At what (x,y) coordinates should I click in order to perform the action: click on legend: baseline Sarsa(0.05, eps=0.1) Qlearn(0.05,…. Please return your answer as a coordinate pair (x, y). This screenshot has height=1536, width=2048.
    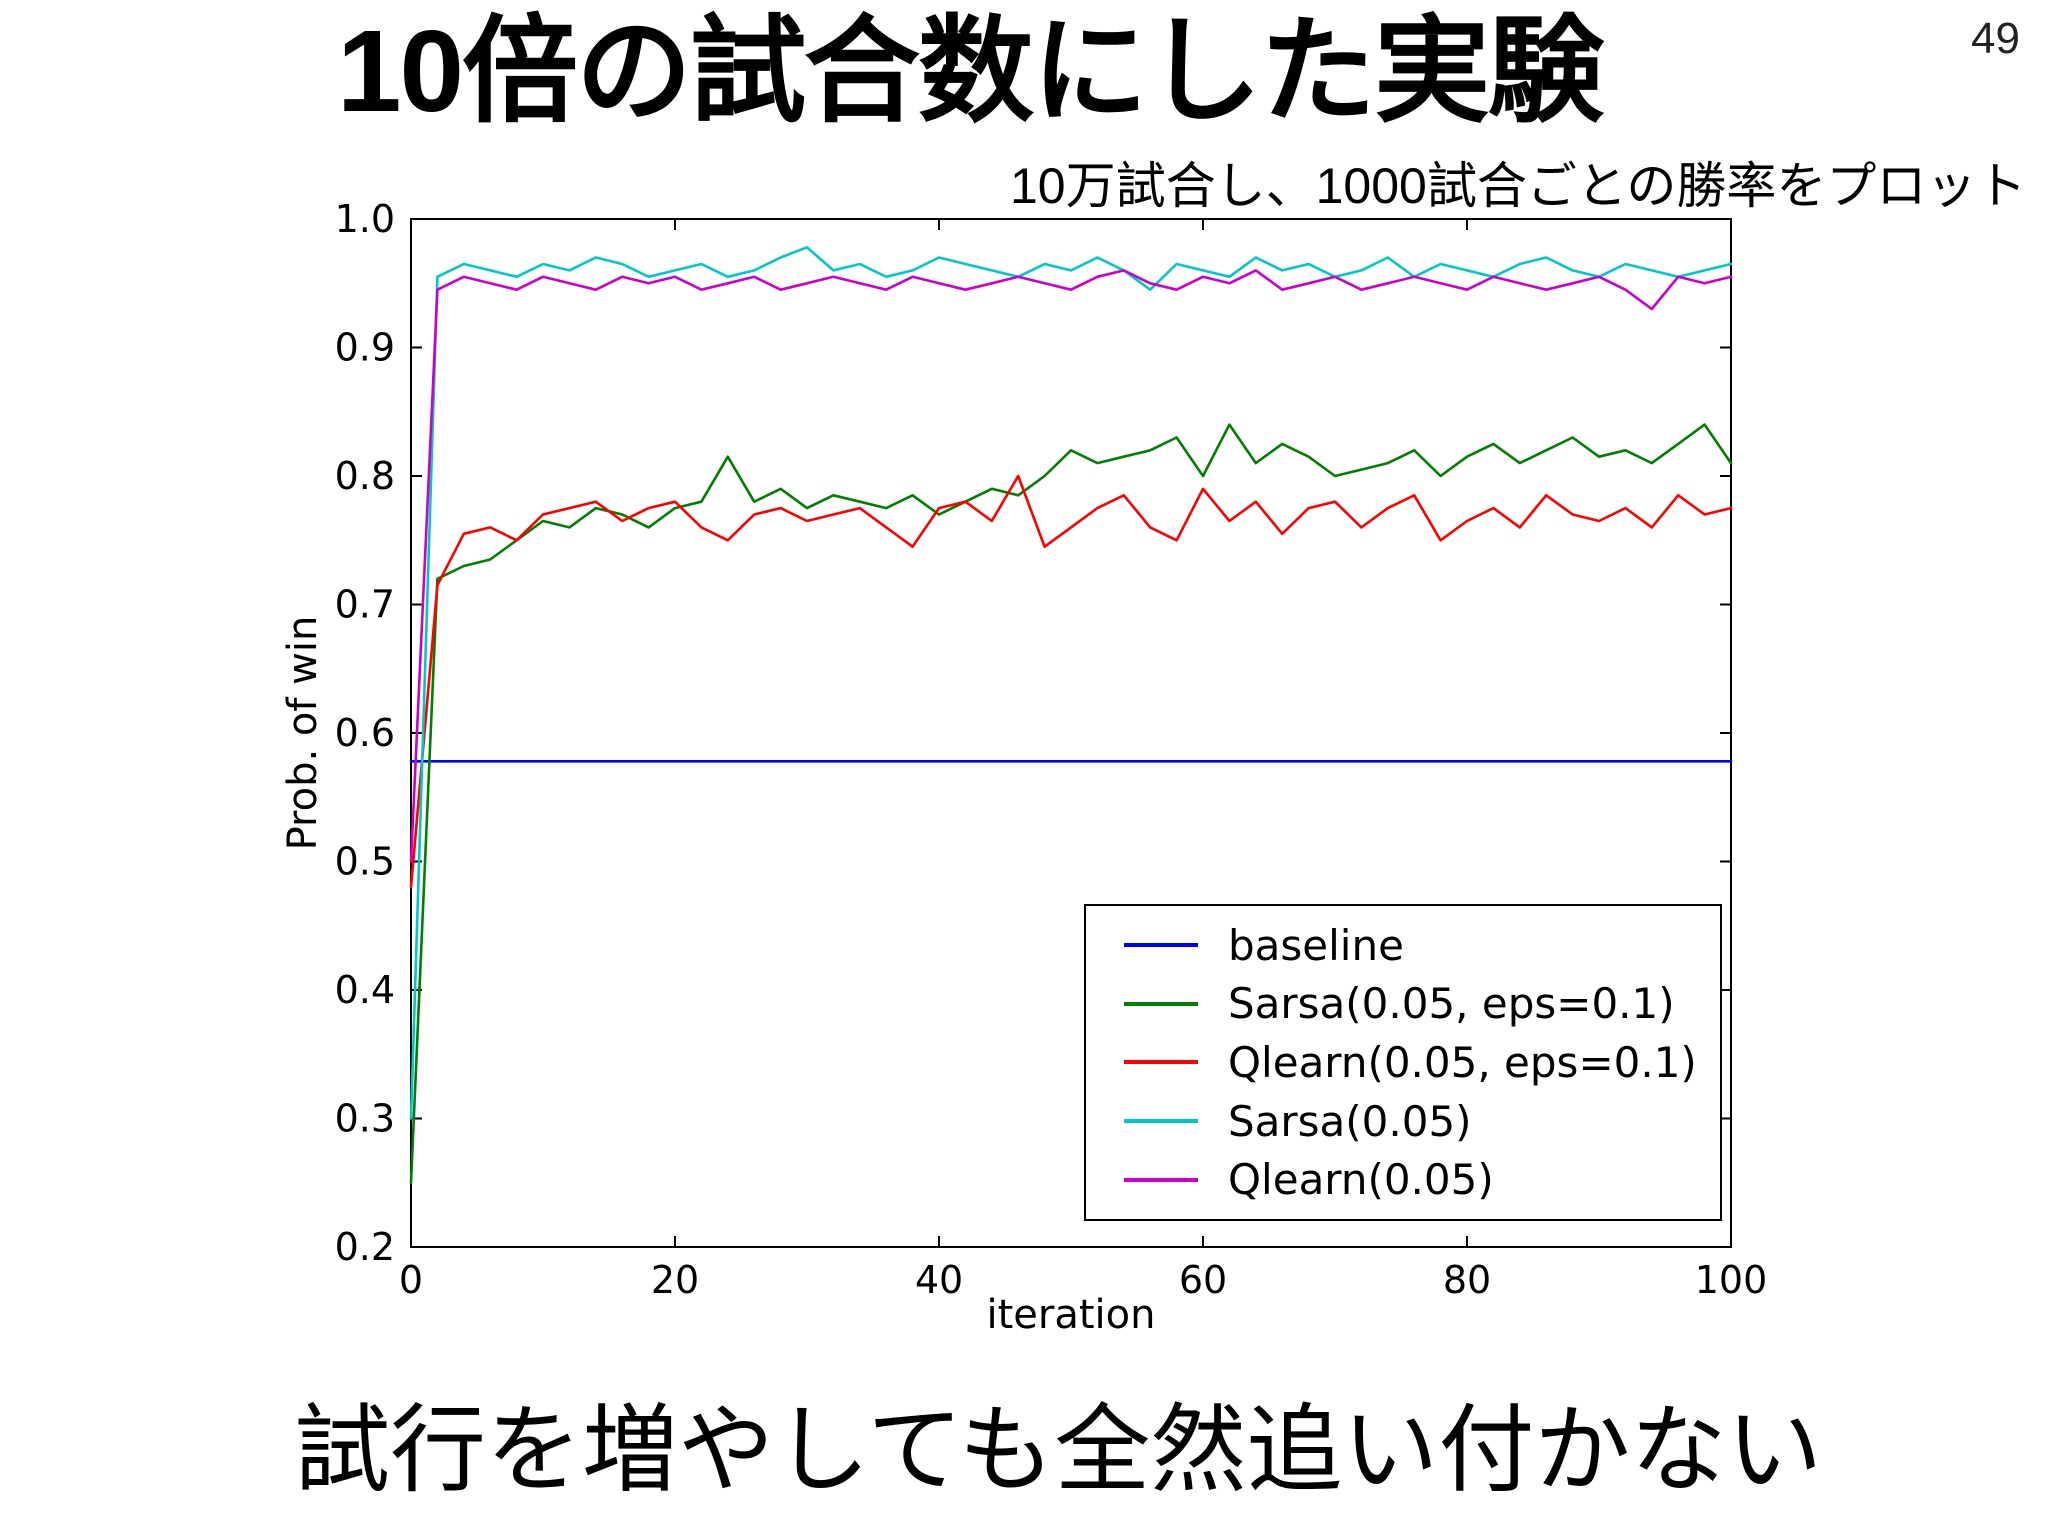
    Looking at the image, I should click on (1403, 1062).